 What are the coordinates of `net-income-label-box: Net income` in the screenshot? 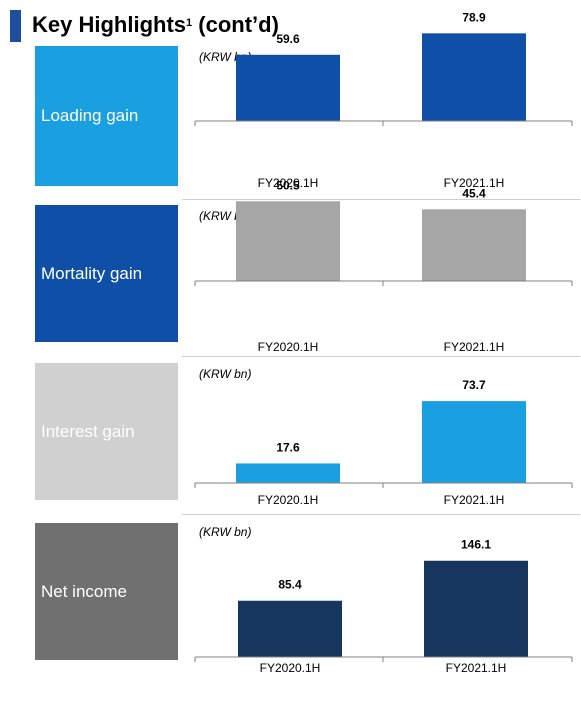 It's located at (106, 591).